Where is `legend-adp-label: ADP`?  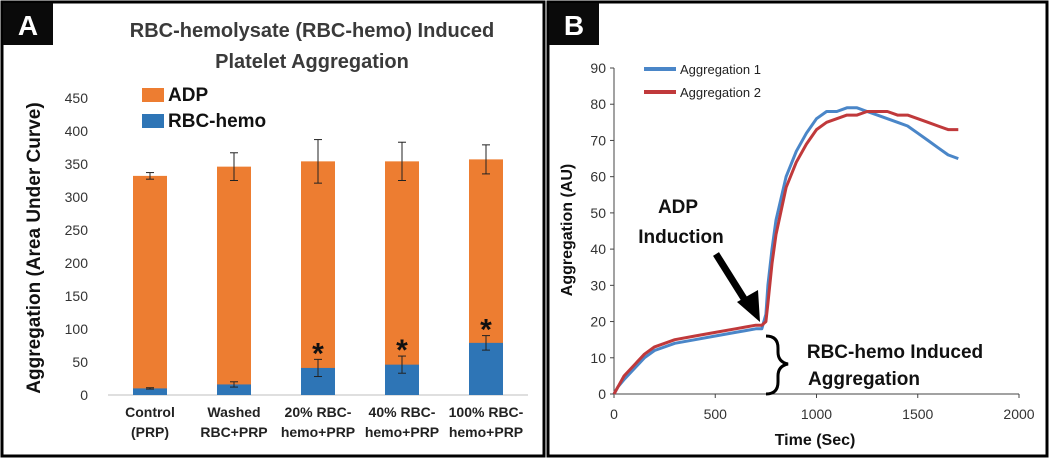
legend-adp-label: ADP is located at coordinates (188, 95).